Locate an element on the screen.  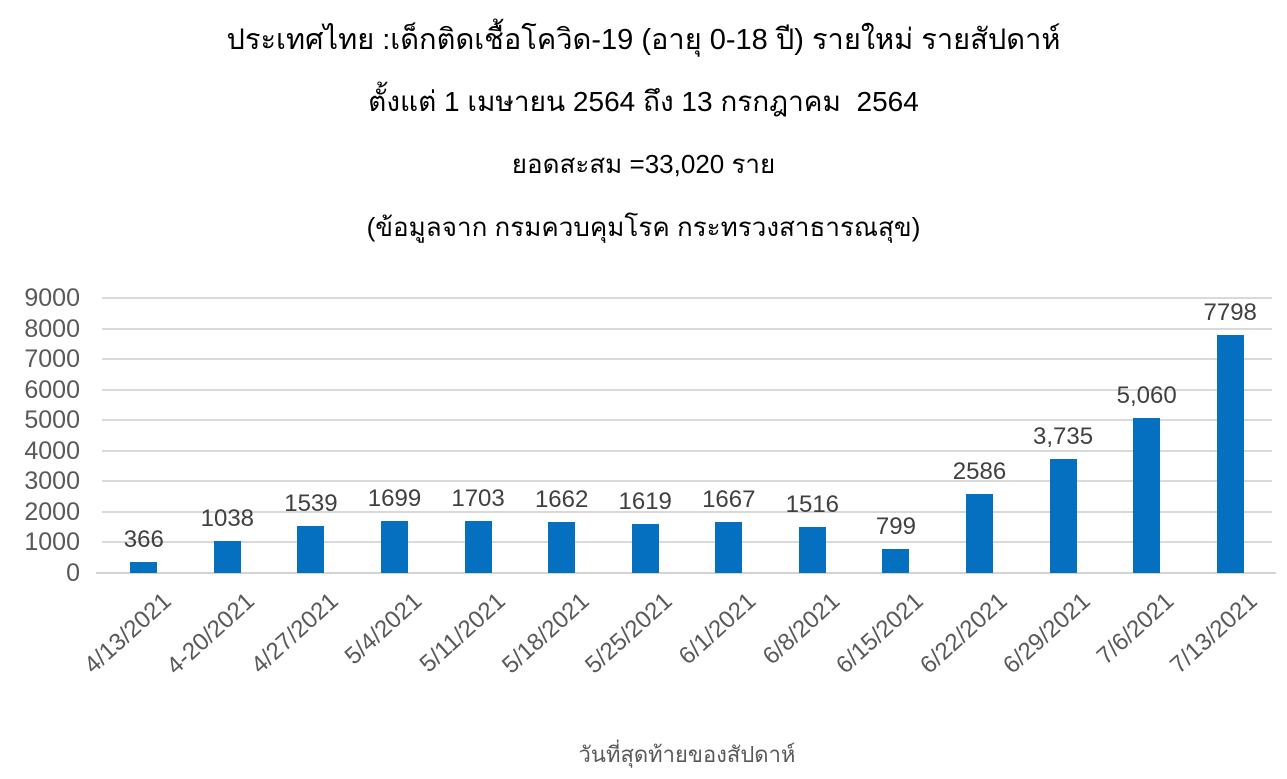
x-axis-tick-label: 4/13/2021 is located at coordinates (128, 633).